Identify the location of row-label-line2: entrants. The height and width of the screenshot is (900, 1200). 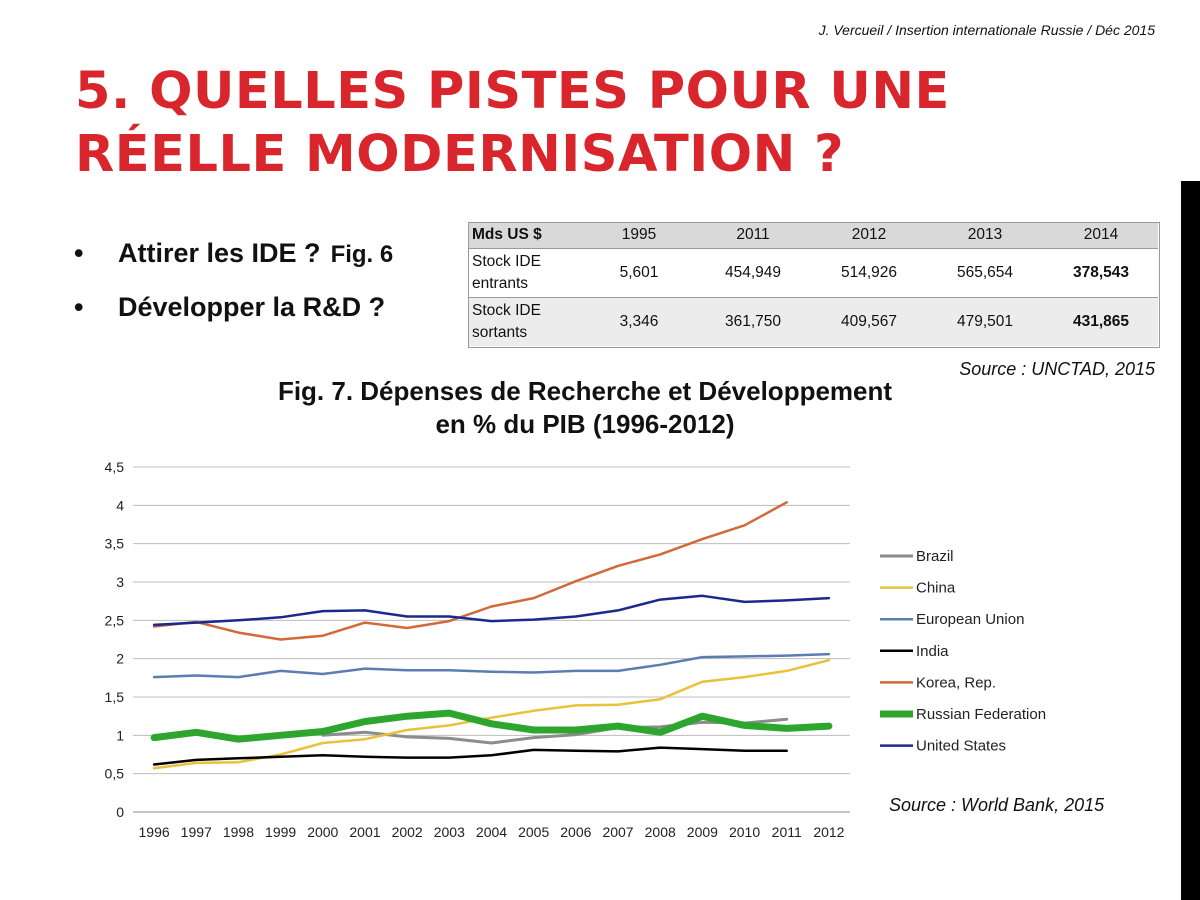
(500, 283).